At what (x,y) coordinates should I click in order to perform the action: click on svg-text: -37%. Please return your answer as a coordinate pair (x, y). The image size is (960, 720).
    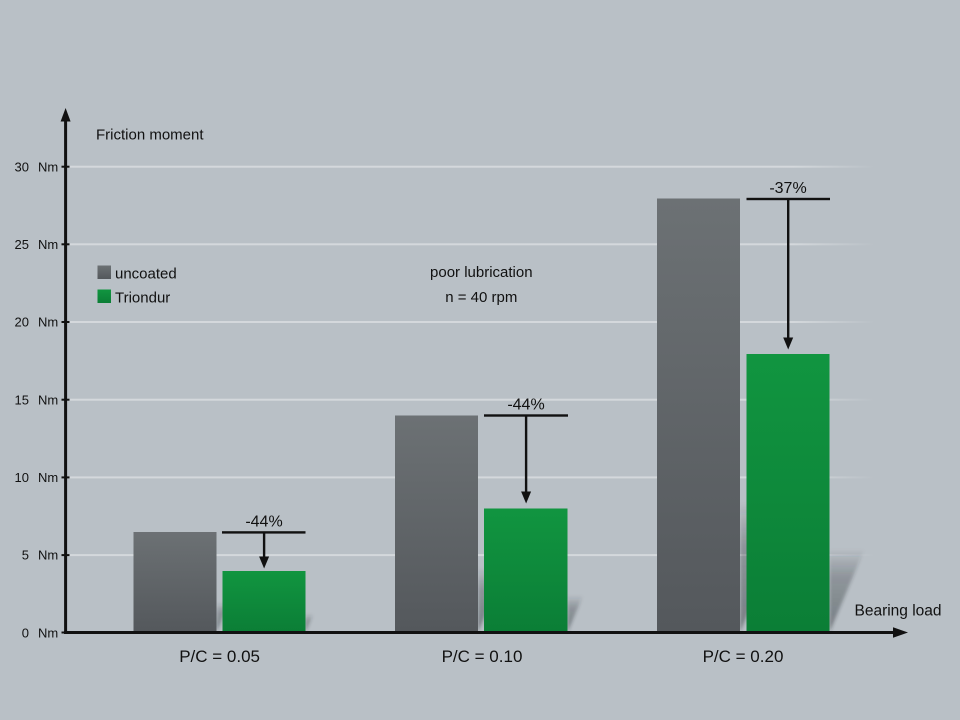
    Looking at the image, I should click on (787, 188).